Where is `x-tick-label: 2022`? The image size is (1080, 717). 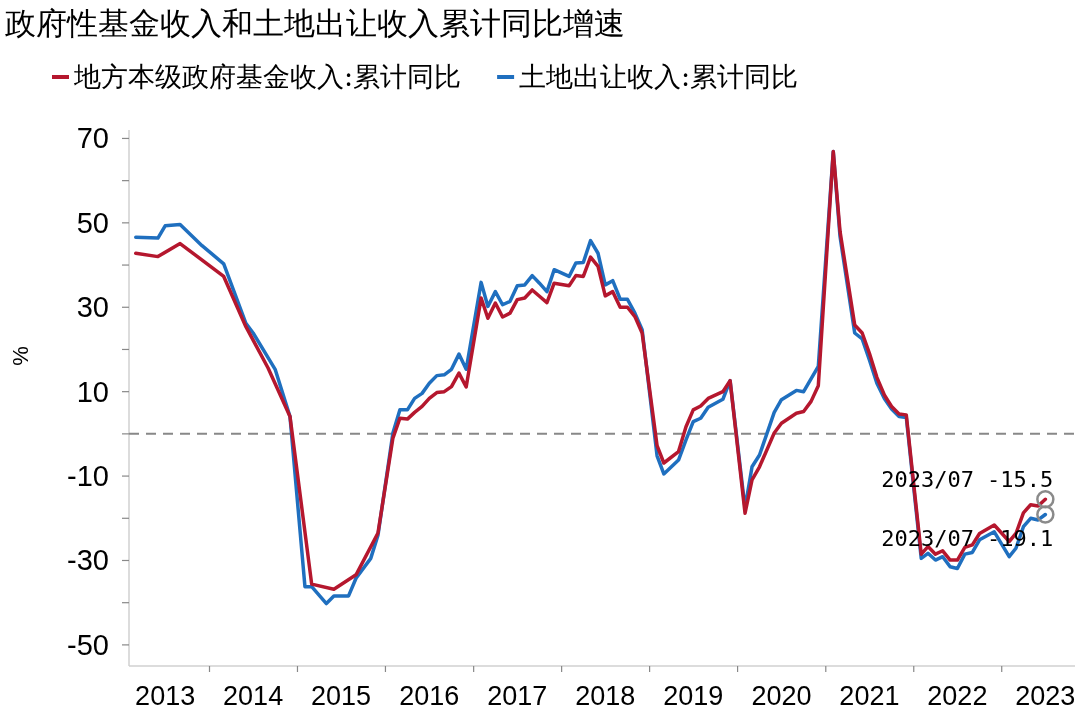
x-tick-label: 2022 is located at coordinates (957, 696).